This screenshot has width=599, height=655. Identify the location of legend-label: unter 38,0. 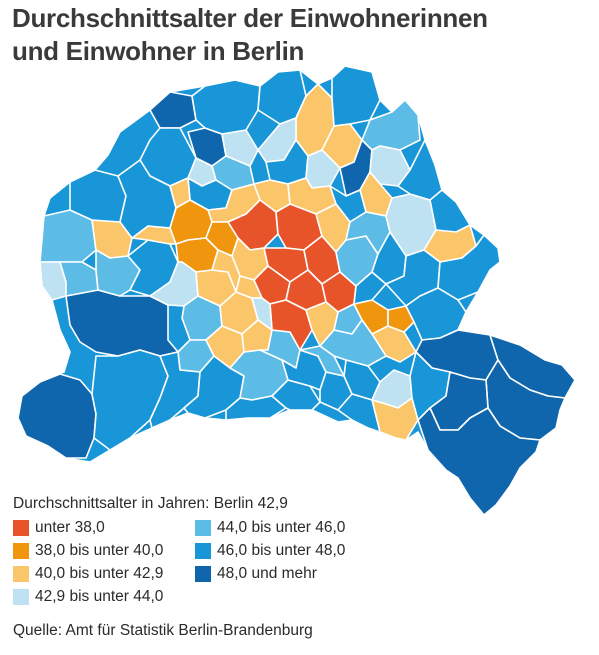
(70, 527).